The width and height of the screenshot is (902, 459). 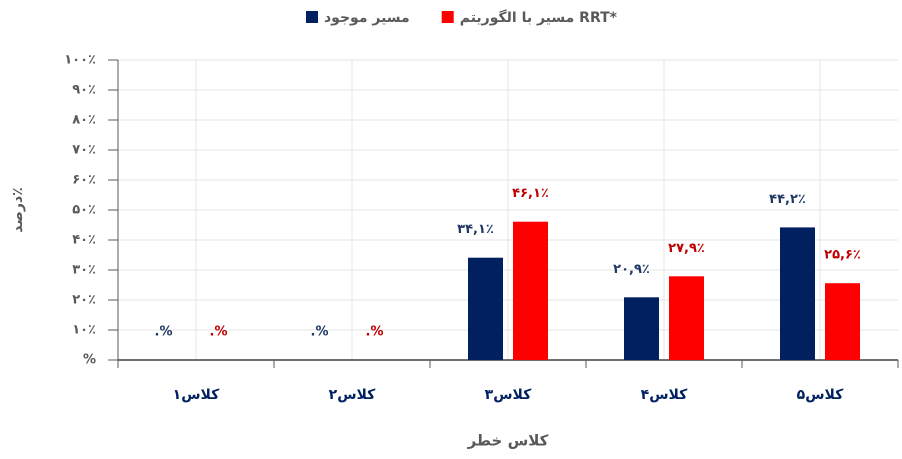 What do you see at coordinates (84, 180) in the screenshot?
I see `y-tick-label: ۶۰٪` at bounding box center [84, 180].